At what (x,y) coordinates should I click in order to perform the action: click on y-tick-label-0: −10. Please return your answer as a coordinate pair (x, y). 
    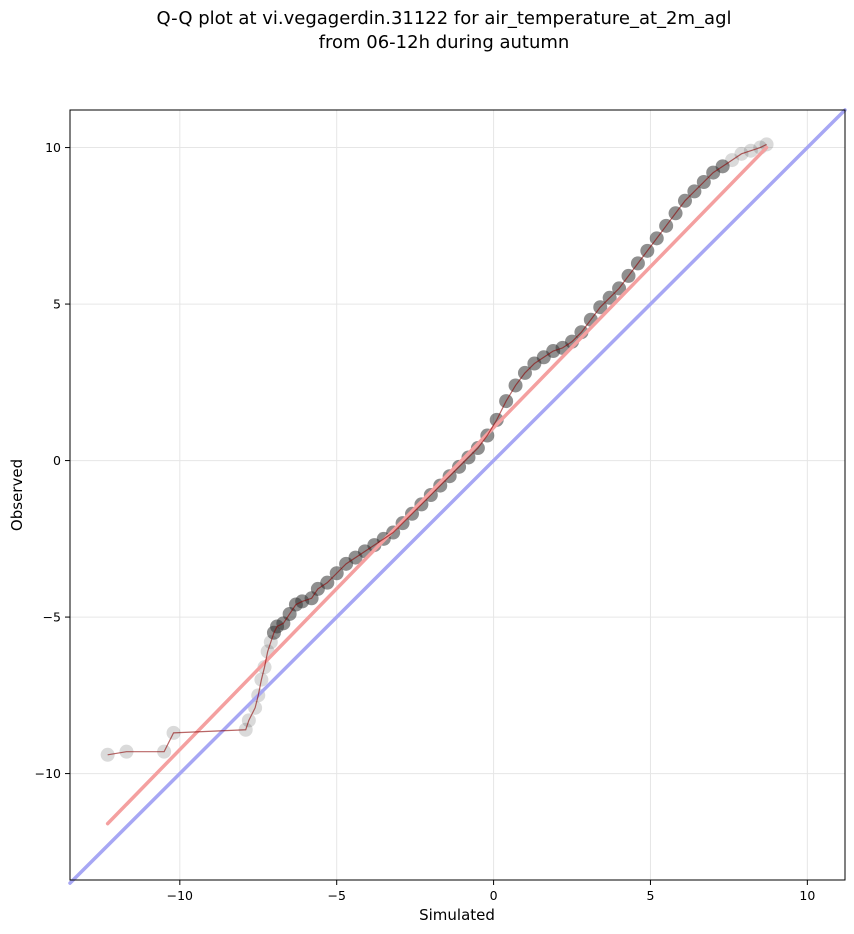
    Looking at the image, I should click on (48, 773).